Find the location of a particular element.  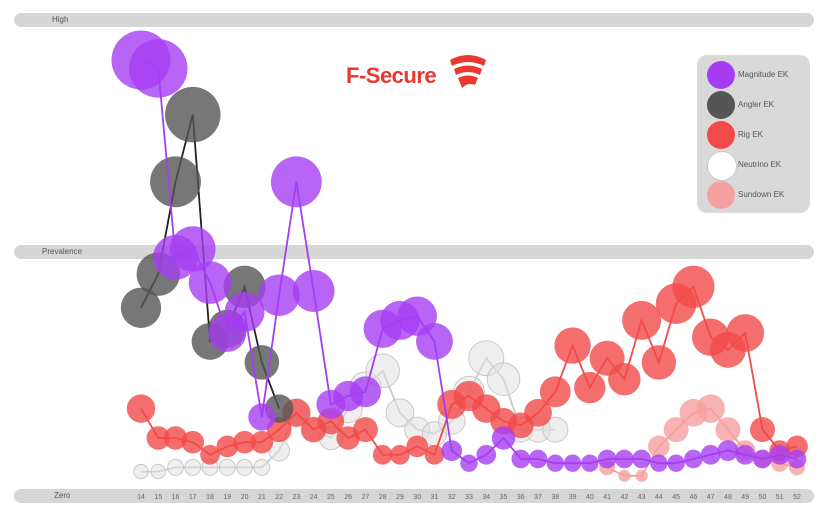

f-secure-logo: F-Secure is located at coordinates (421, 70).